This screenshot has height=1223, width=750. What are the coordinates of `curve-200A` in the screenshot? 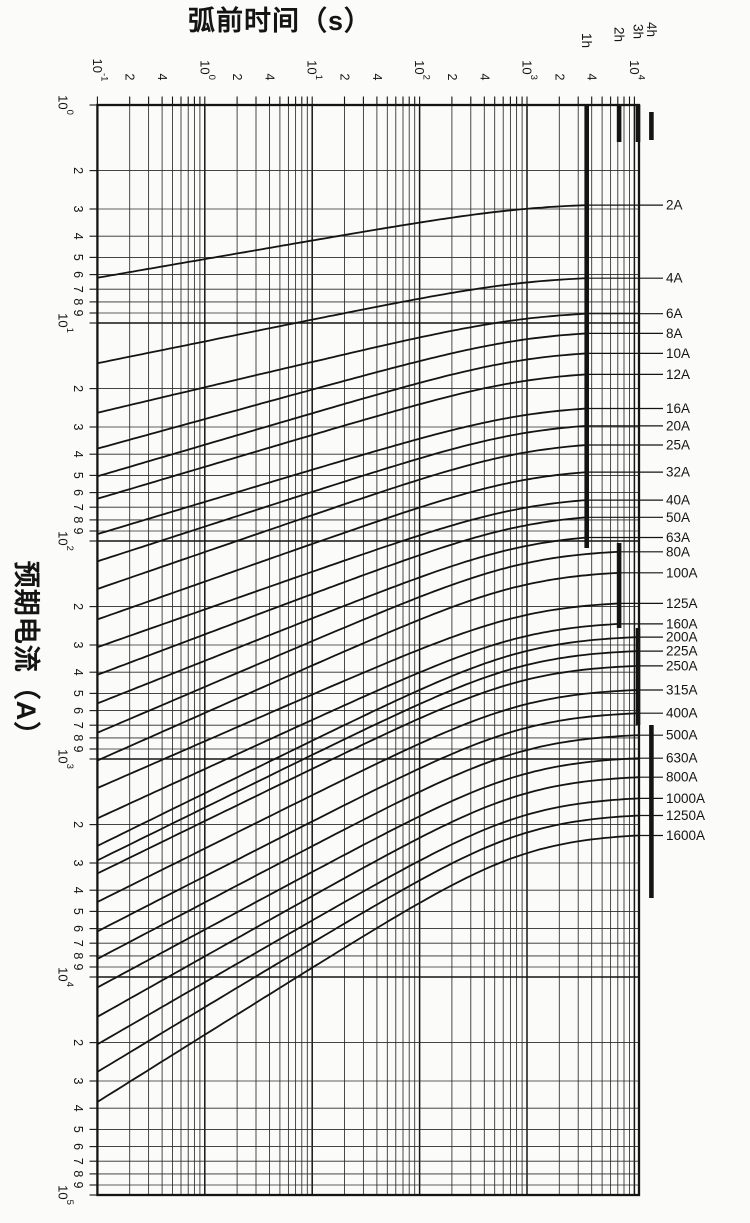 It's located at (368, 741).